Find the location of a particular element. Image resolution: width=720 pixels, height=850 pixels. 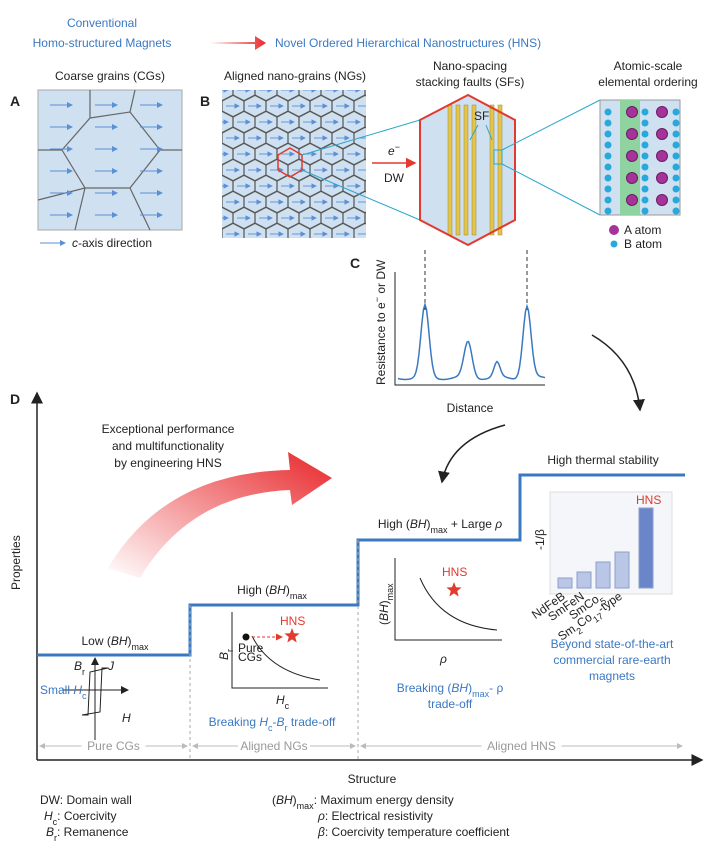

caption: commercial rare-earth is located at coordinates (611, 660).